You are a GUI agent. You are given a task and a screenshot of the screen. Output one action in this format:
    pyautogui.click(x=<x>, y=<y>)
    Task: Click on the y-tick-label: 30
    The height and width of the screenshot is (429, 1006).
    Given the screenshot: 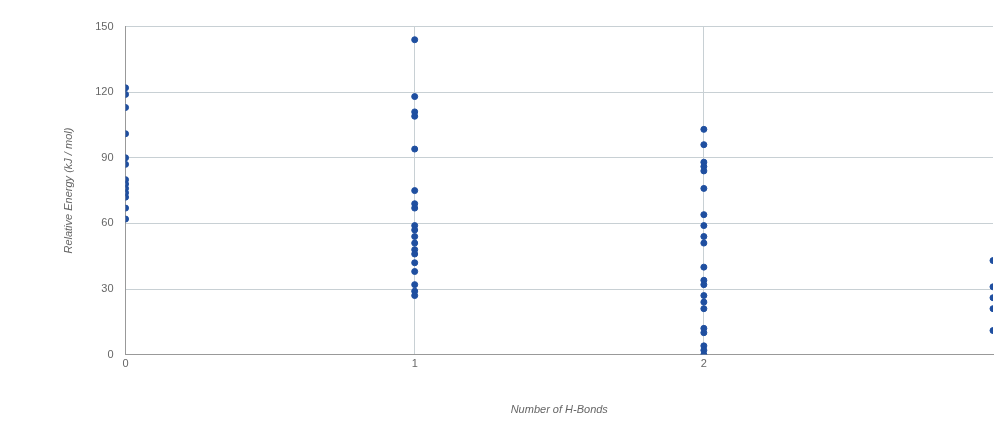 What is the action you would take?
    pyautogui.click(x=107, y=288)
    